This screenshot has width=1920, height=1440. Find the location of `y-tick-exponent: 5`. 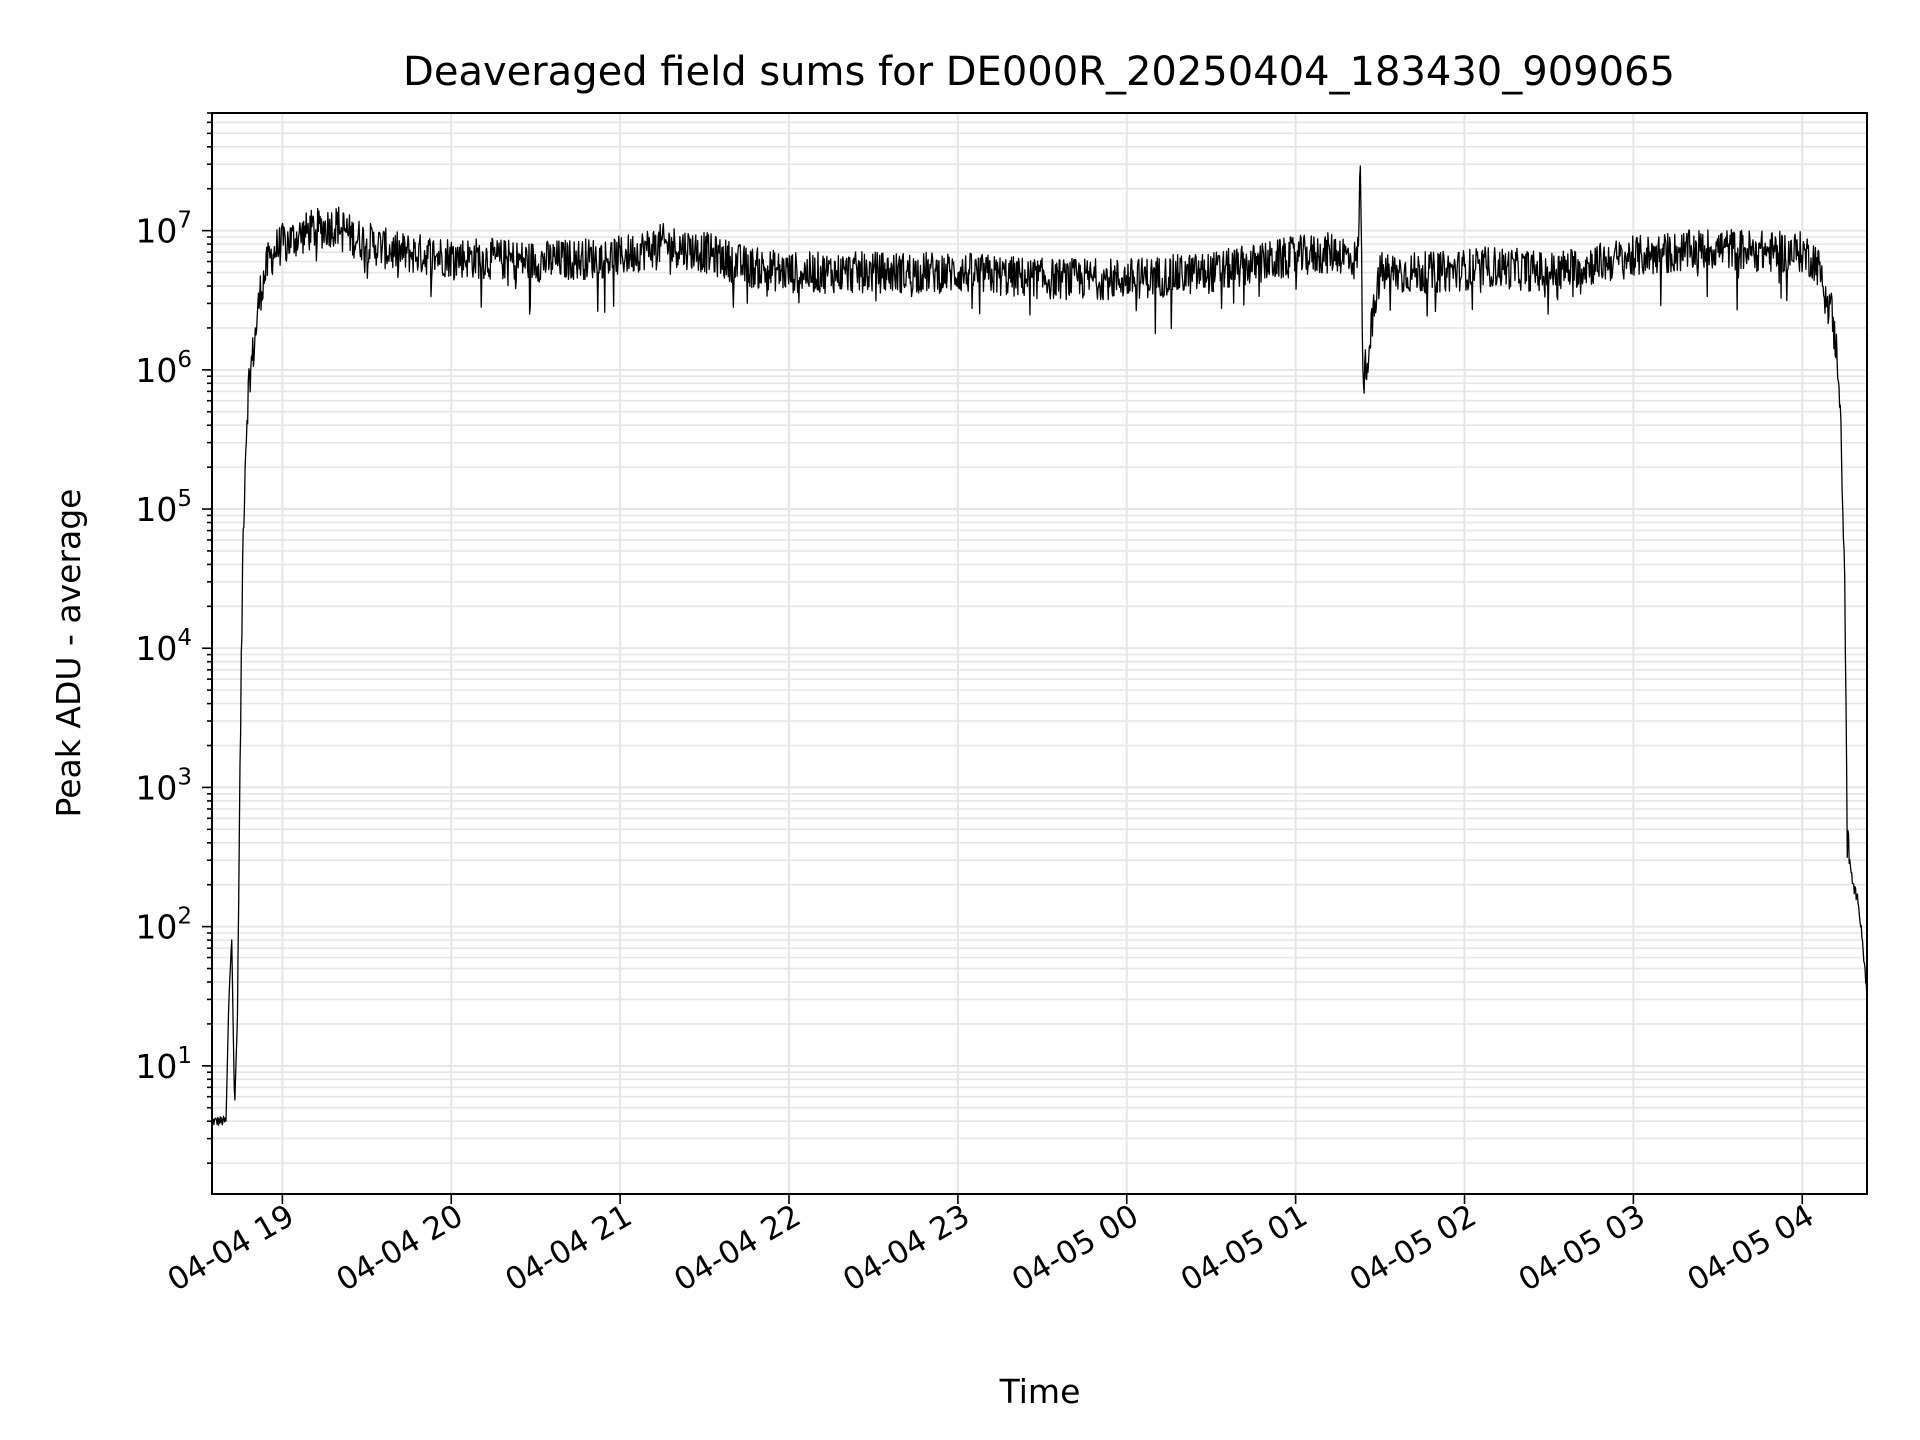

y-tick-exponent: 5 is located at coordinates (184, 499).